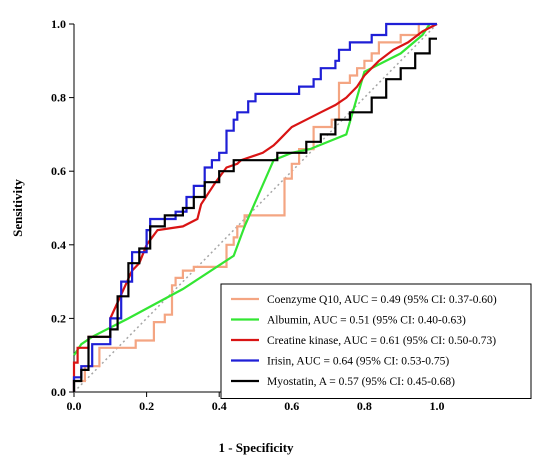 The image size is (550, 465). I want to click on x-tick-label: 1.0, so click(437, 406).